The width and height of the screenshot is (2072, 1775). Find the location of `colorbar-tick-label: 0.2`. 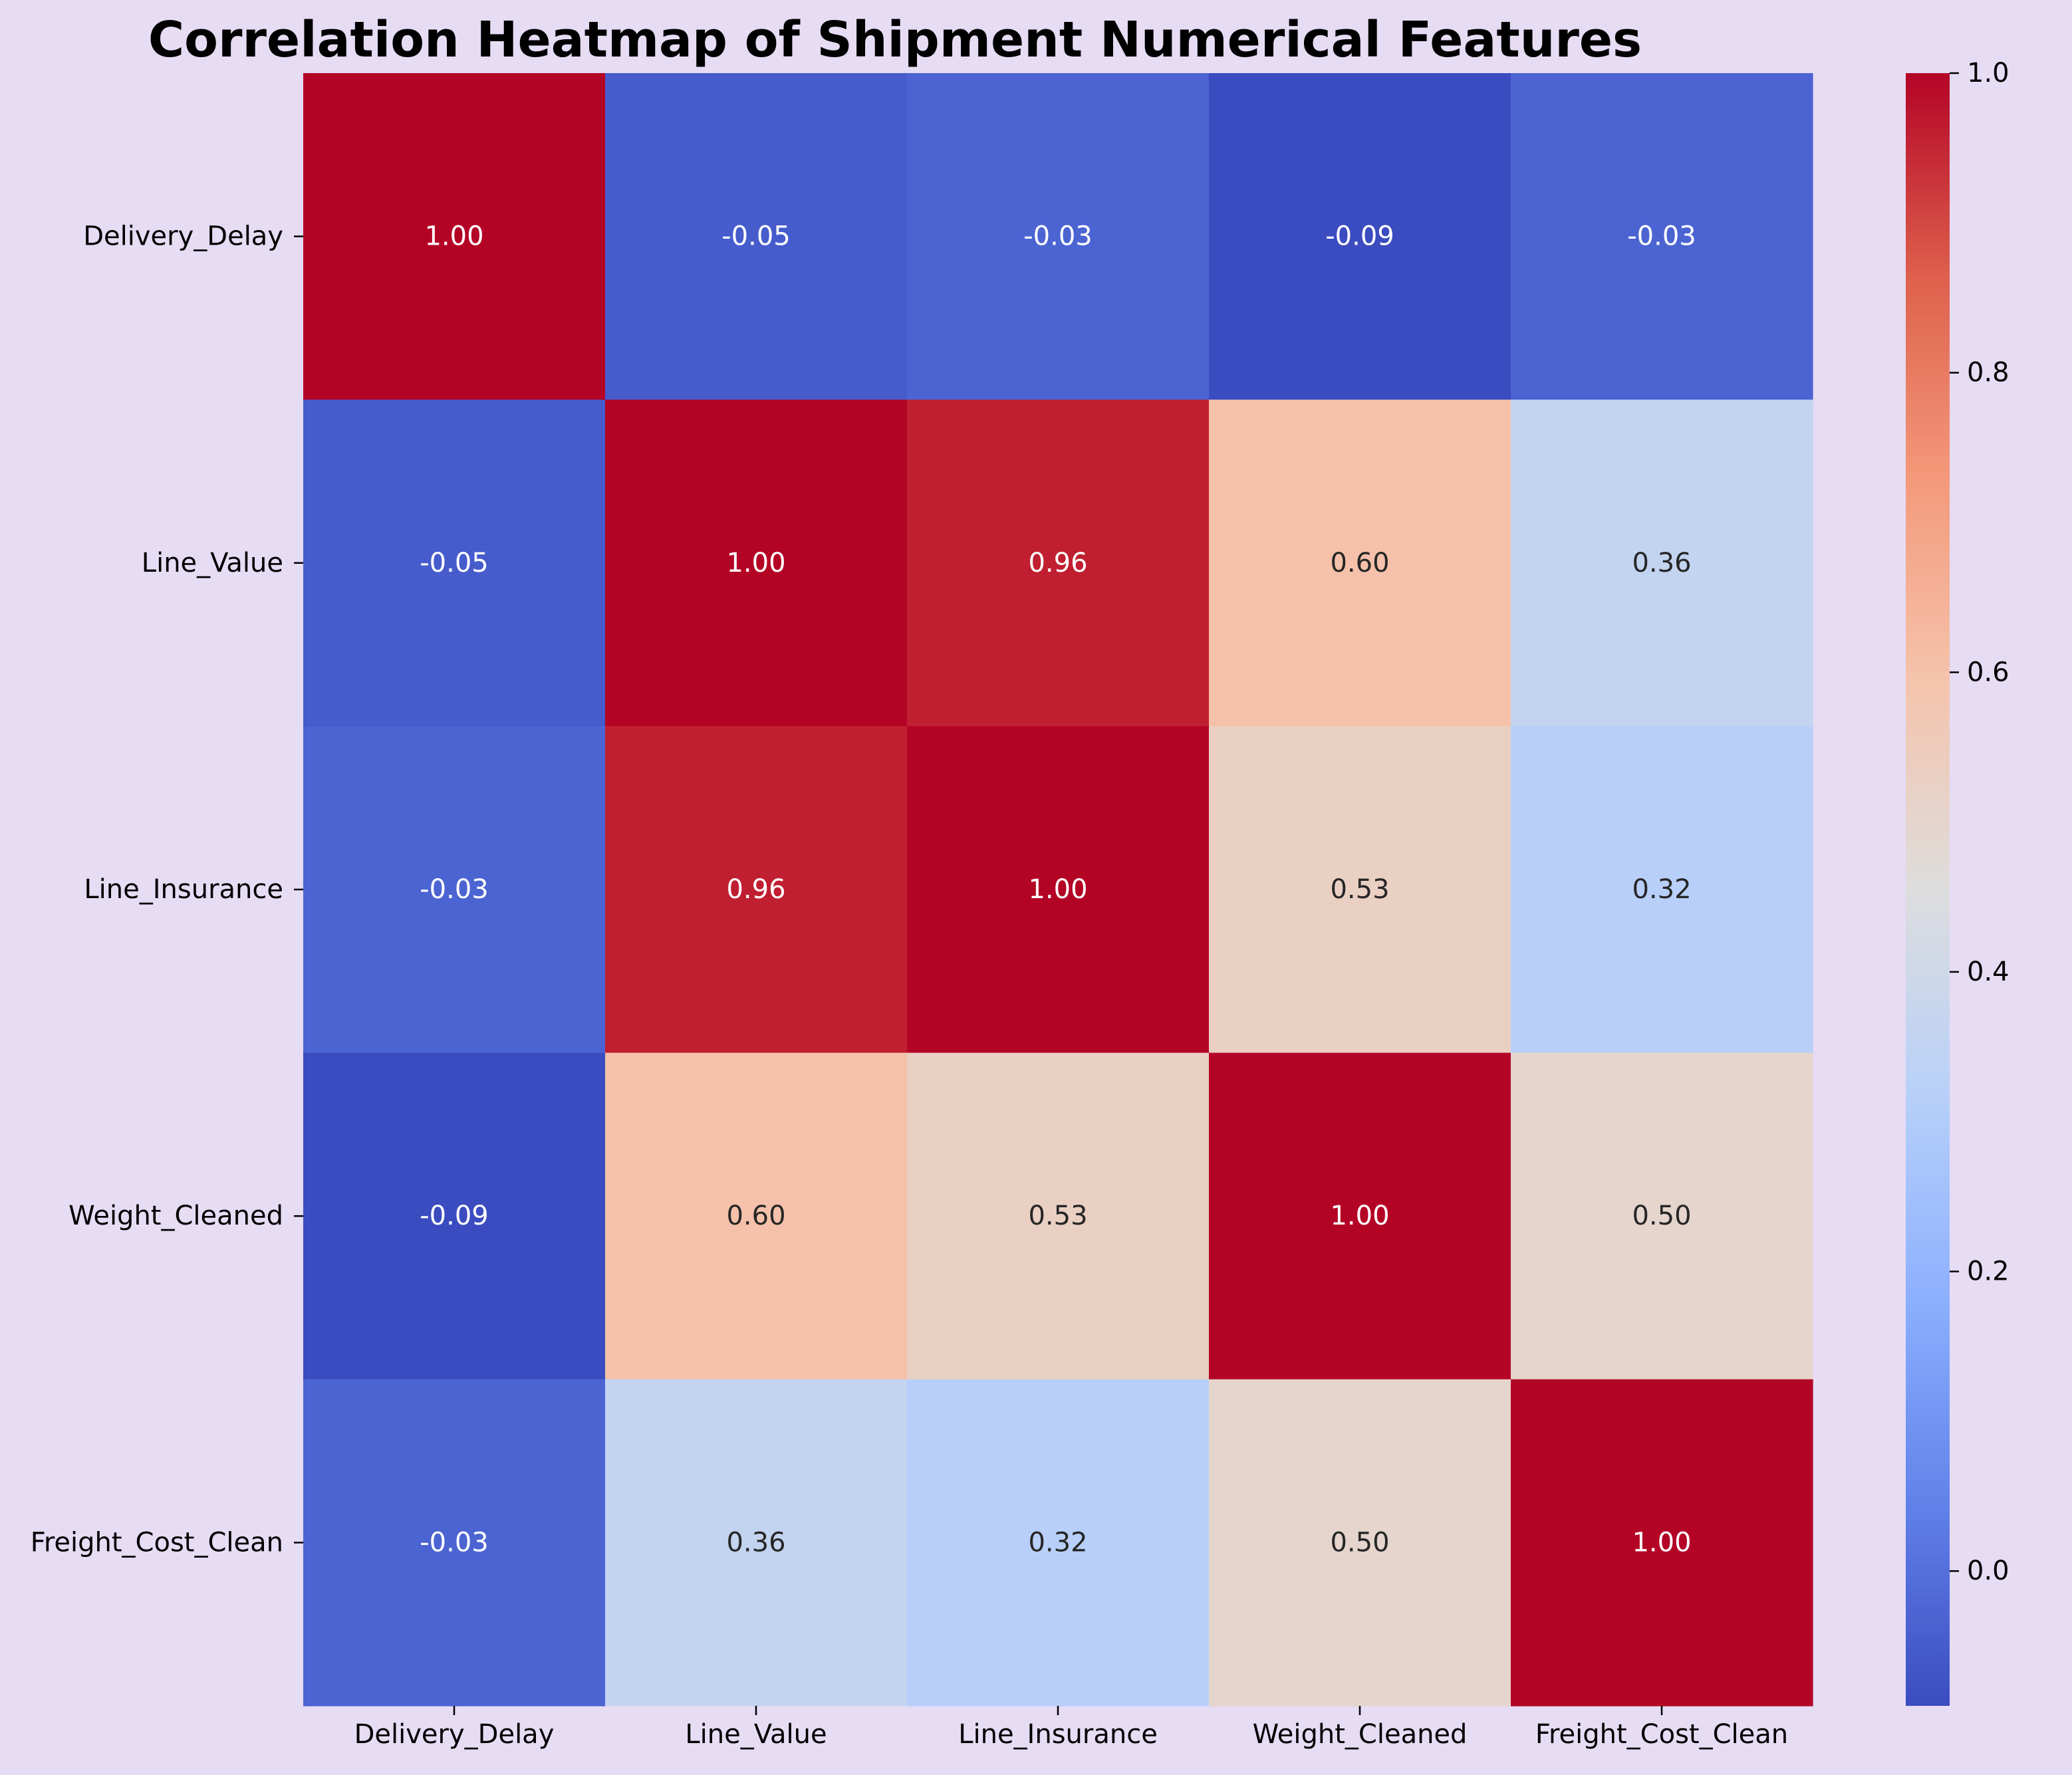

colorbar-tick-label: 0.2 is located at coordinates (1988, 1271).